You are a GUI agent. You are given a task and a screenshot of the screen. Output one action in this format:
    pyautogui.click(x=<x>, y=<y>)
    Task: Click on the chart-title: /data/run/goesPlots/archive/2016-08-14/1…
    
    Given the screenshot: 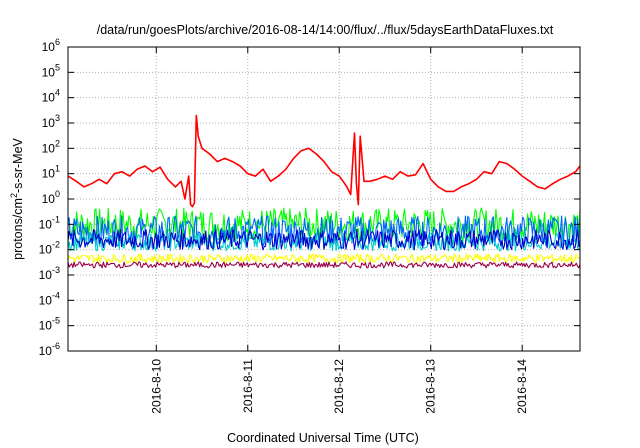 What is the action you would take?
    pyautogui.click(x=325, y=30)
    